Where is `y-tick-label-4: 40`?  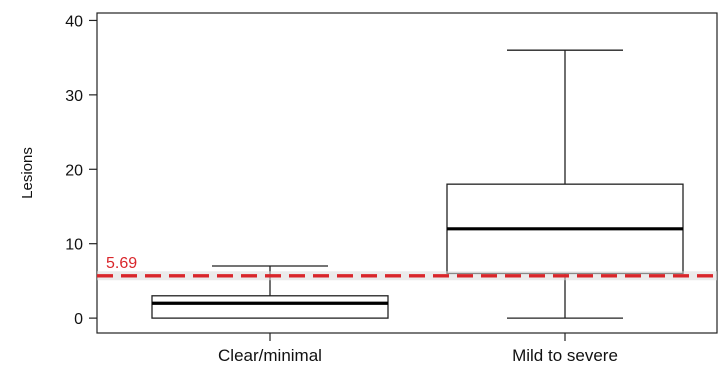
y-tick-label-4: 40 is located at coordinates (74, 21).